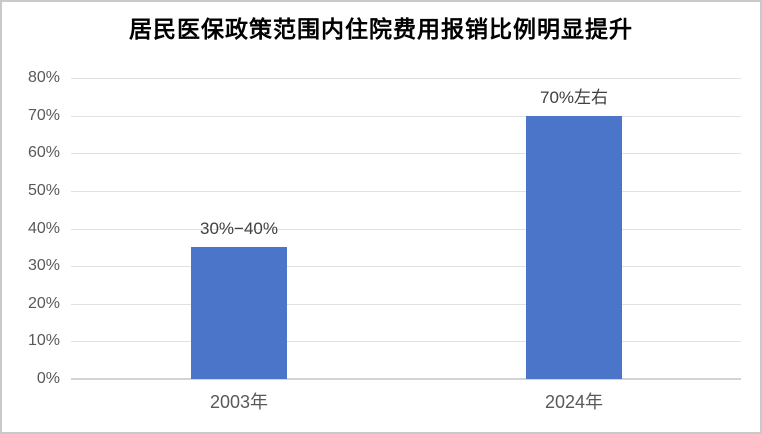 This screenshot has width=762, height=434. What do you see at coordinates (43, 228) in the screenshot?
I see `y-axis-tick-label: 40%` at bounding box center [43, 228].